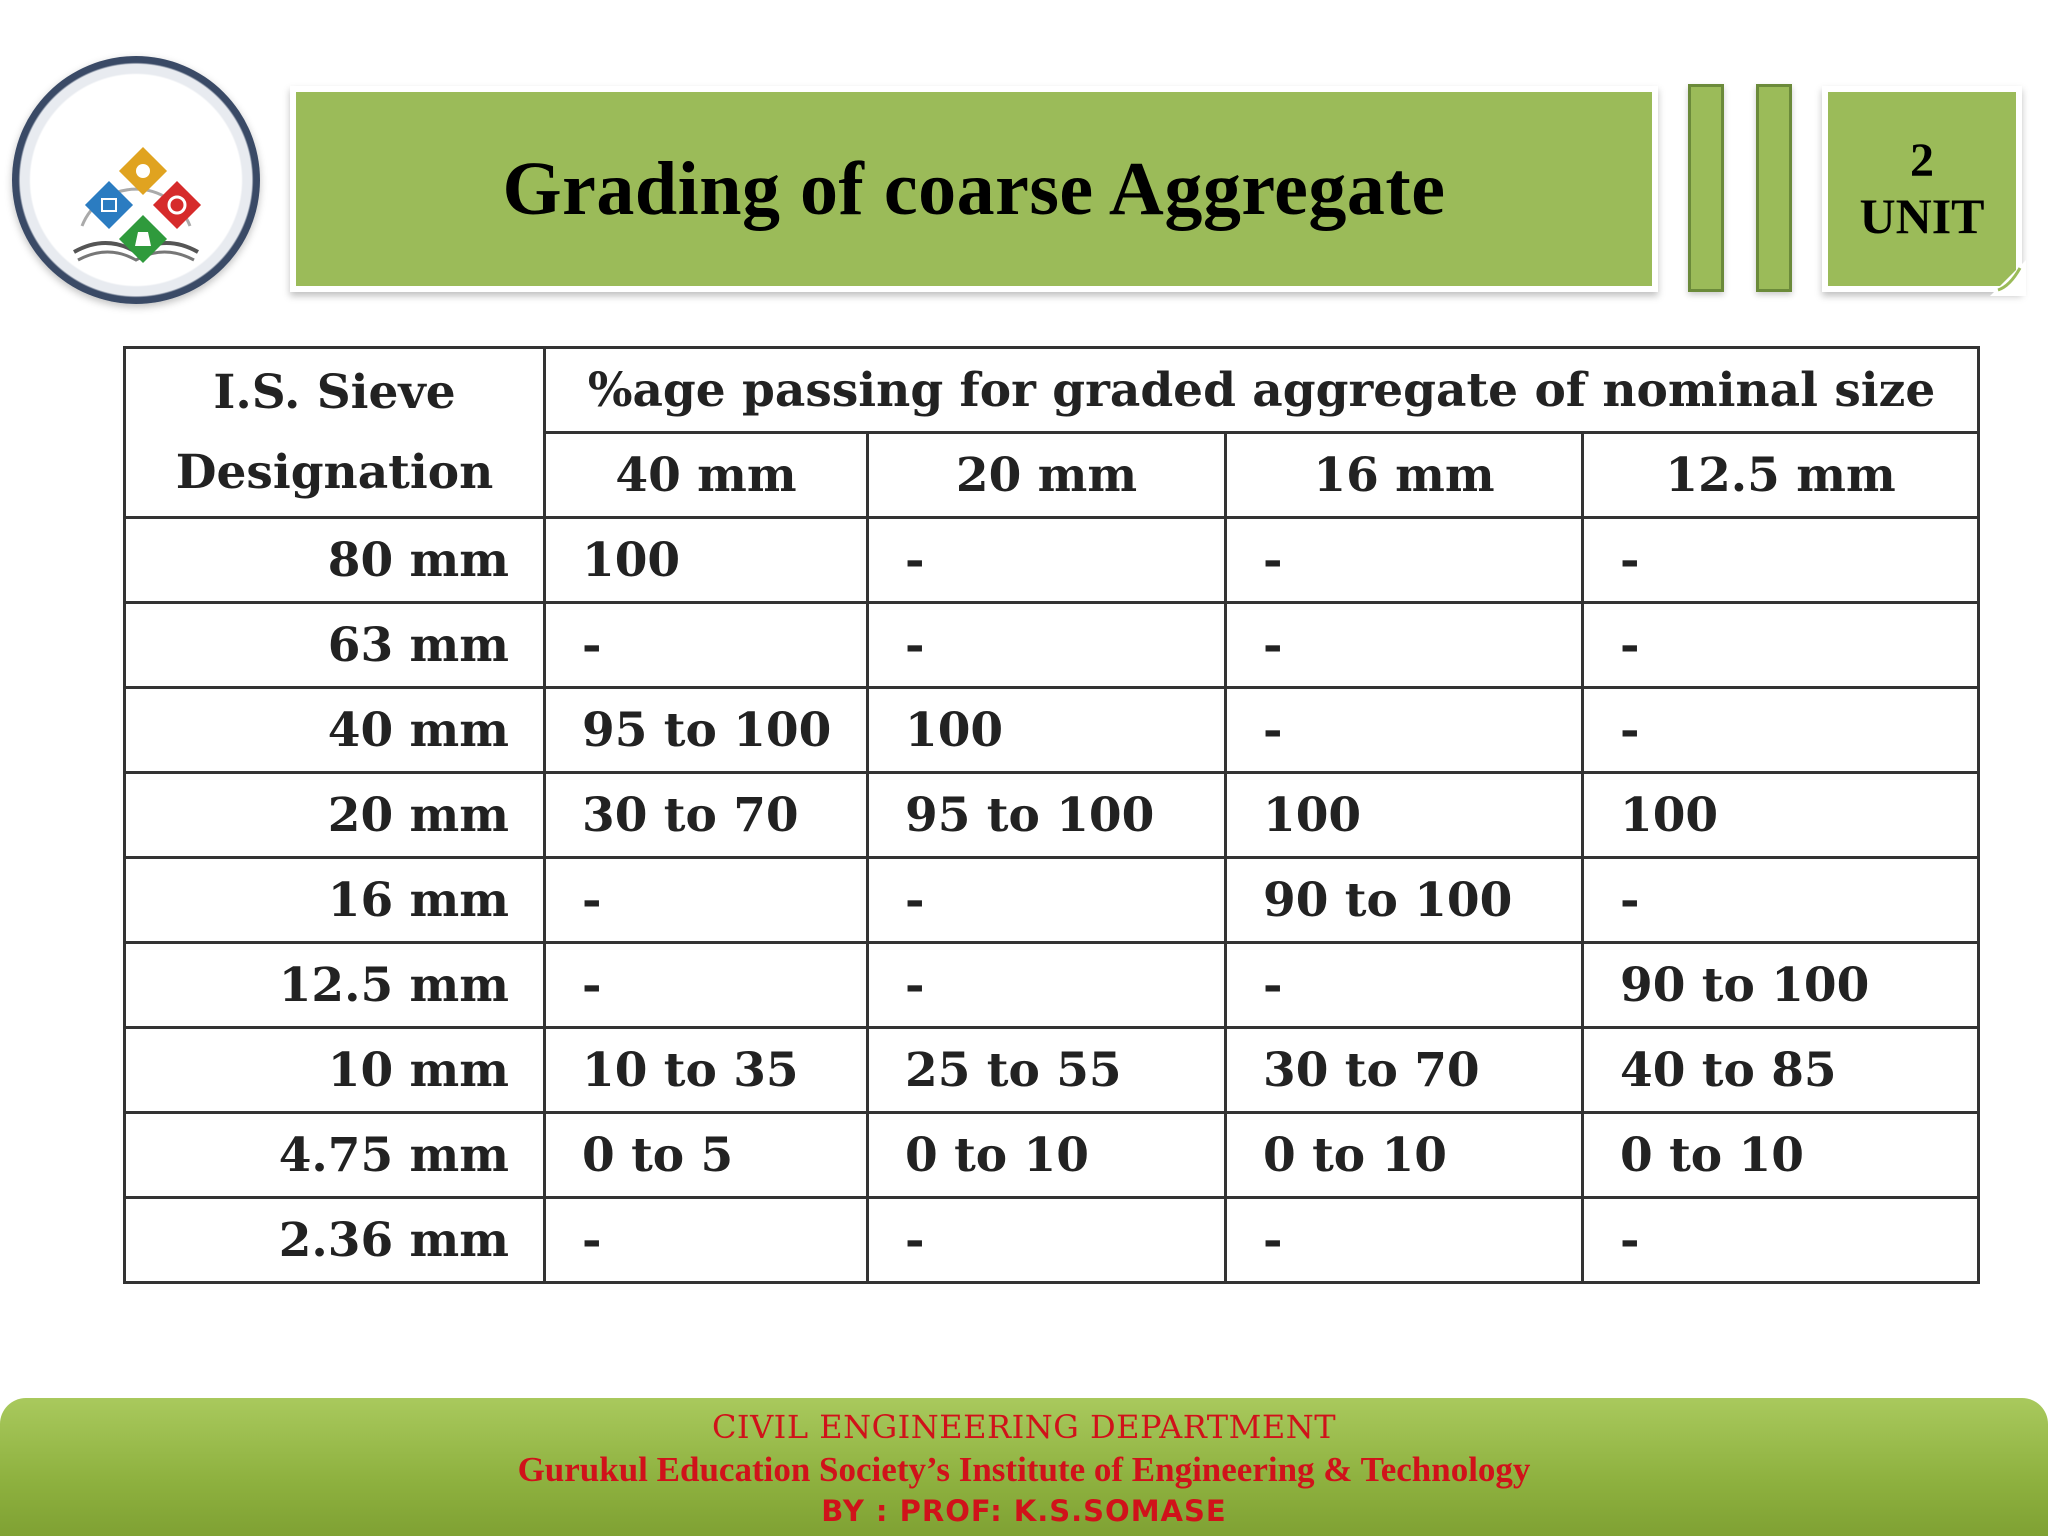 The height and width of the screenshot is (1536, 2048). Describe the element at coordinates (1774, 188) in the screenshot. I see `decorative-bar-right` at that location.